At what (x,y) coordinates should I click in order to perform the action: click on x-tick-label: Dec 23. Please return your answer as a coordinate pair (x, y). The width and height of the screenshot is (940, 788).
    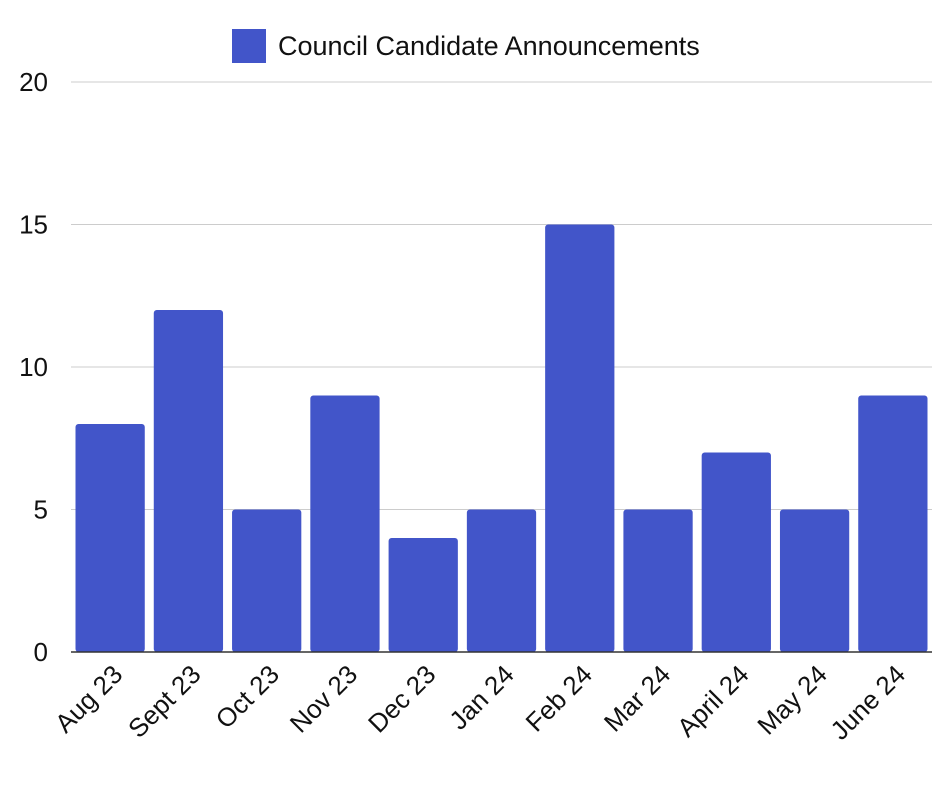
    Looking at the image, I should click on (401, 698).